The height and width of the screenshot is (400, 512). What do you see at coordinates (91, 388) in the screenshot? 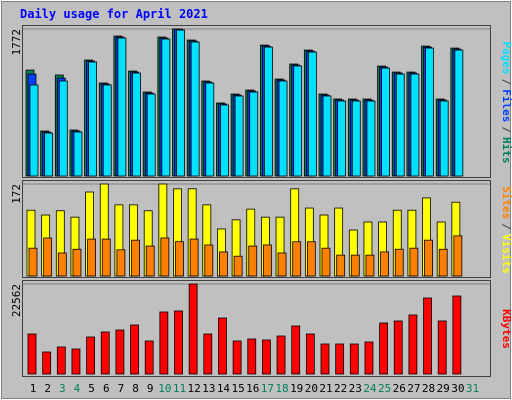
I see `x-tick-label: 5` at bounding box center [91, 388].